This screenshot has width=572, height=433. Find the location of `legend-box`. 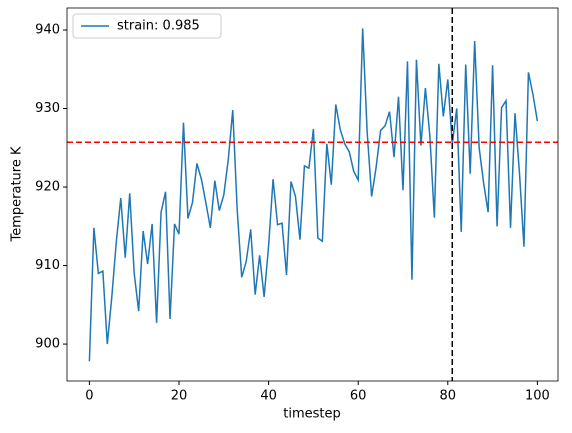

legend-box is located at coordinates (147, 26).